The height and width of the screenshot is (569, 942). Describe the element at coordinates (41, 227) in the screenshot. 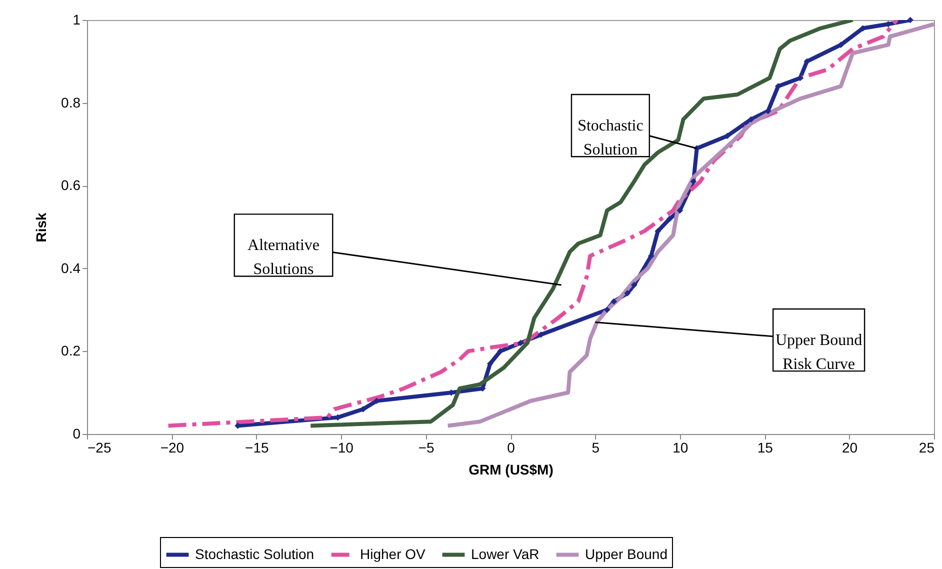

I see `y-axis-title: Risk` at that location.